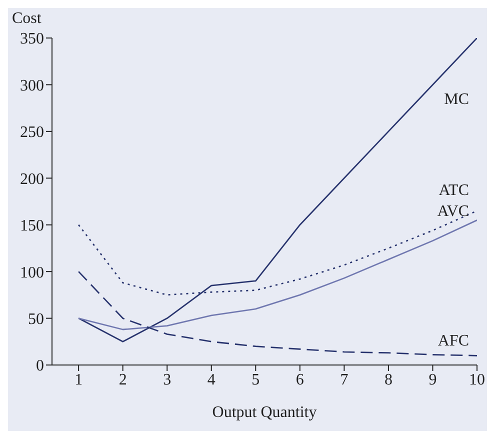 The image size is (495, 439). I want to click on x-tick-label: 8, so click(388, 379).